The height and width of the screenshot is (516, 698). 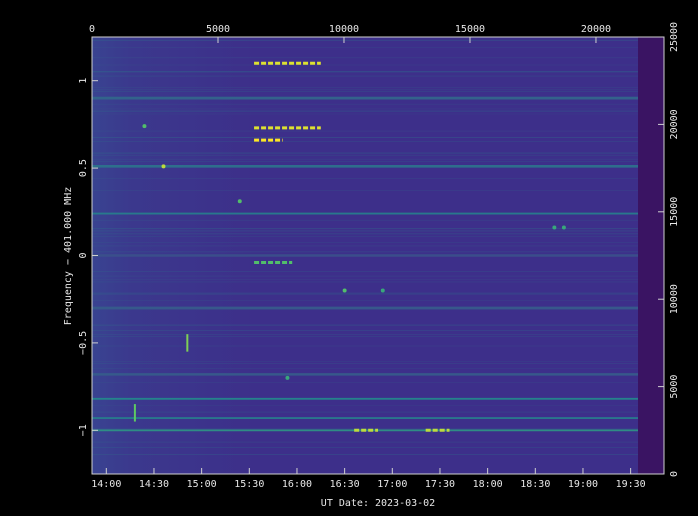 What do you see at coordinates (92, 29) in the screenshot?
I see `top-tick-label: 0` at bounding box center [92, 29].